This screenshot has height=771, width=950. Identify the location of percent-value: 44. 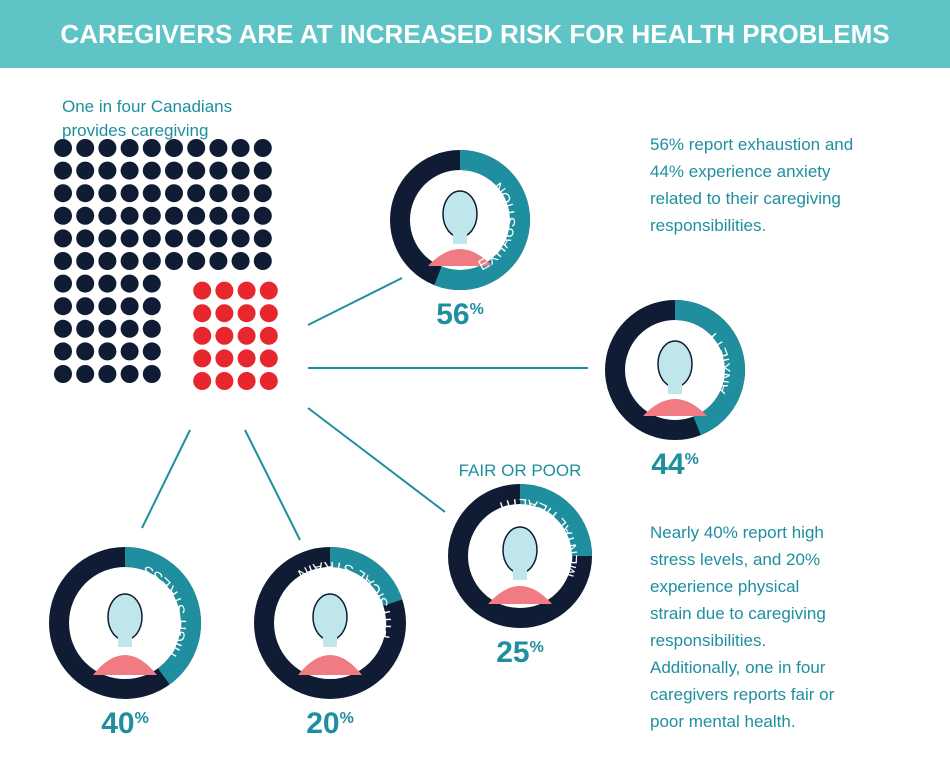
(668, 464).